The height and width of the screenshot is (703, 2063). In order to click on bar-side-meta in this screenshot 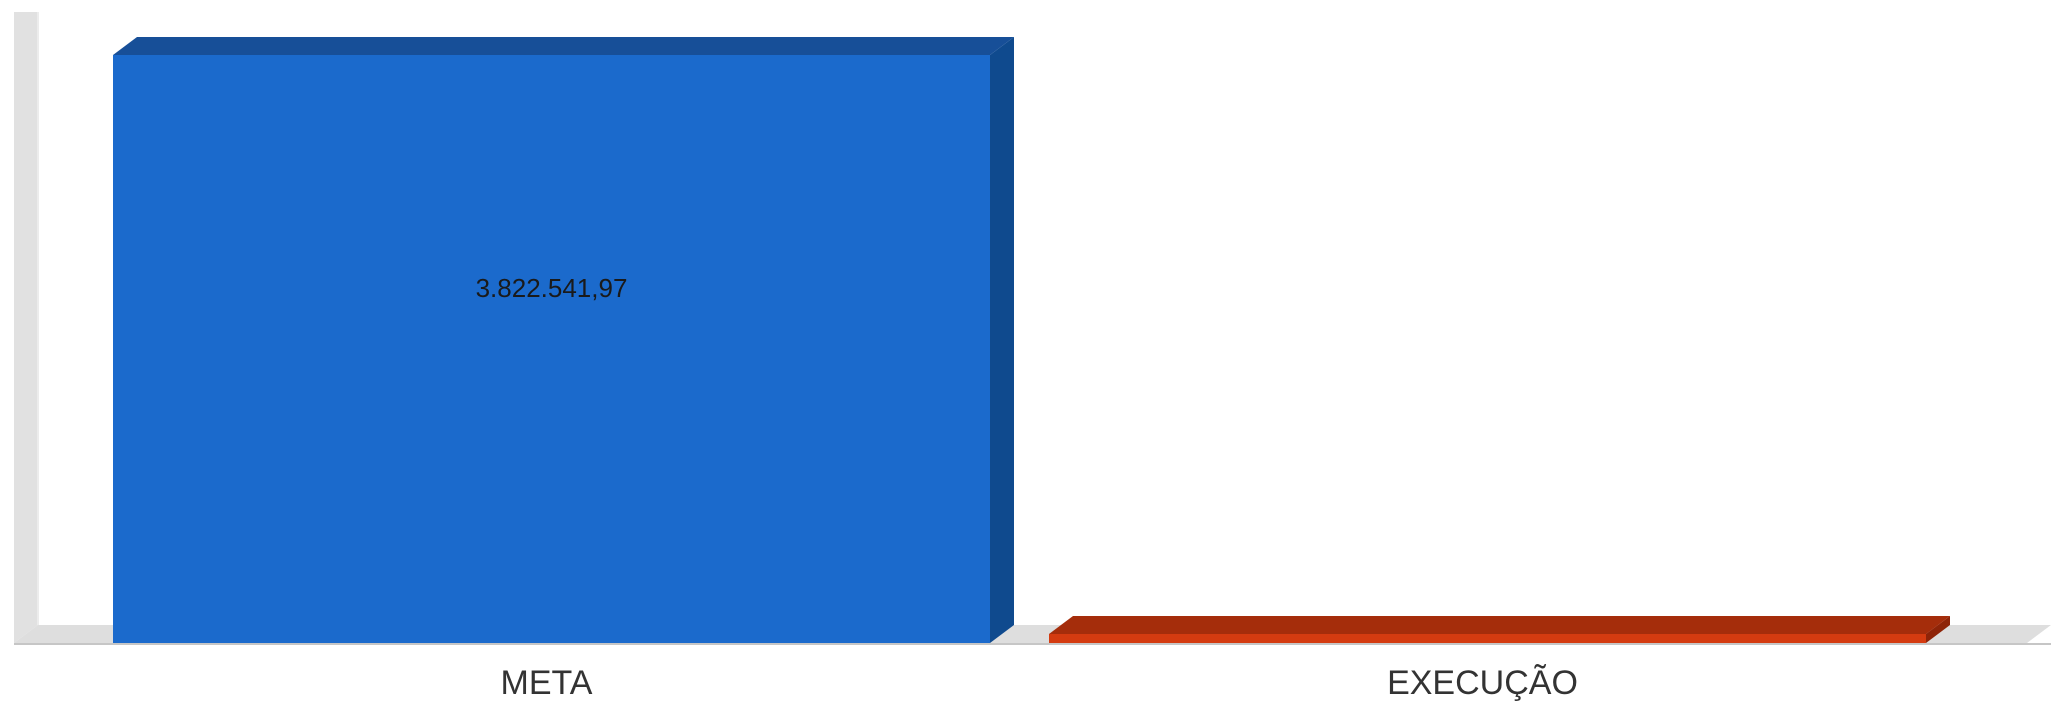, I will do `click(1002, 340)`.